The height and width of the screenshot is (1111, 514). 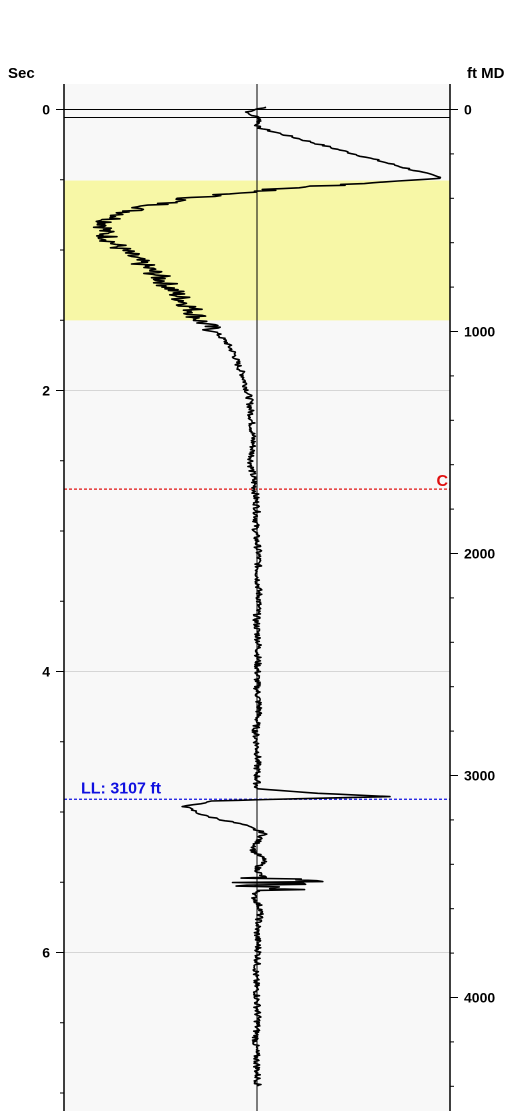 What do you see at coordinates (486, 73) in the screenshot?
I see `right-axis-title: ft MD` at bounding box center [486, 73].